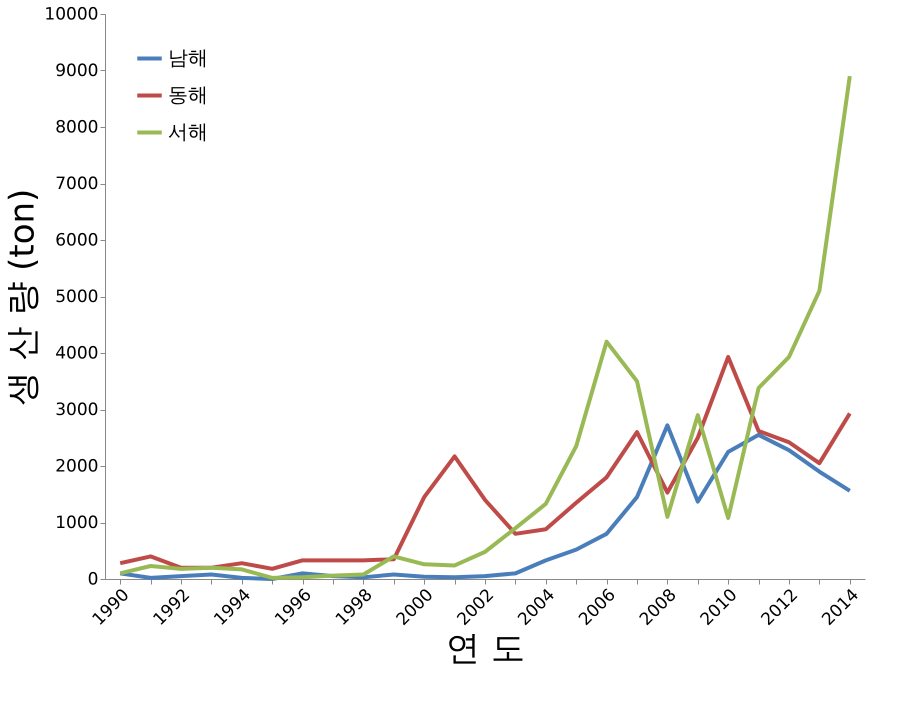 This screenshot has width=924, height=725. Describe the element at coordinates (188, 58) in the screenshot. I see `legend-label: 남해` at that location.